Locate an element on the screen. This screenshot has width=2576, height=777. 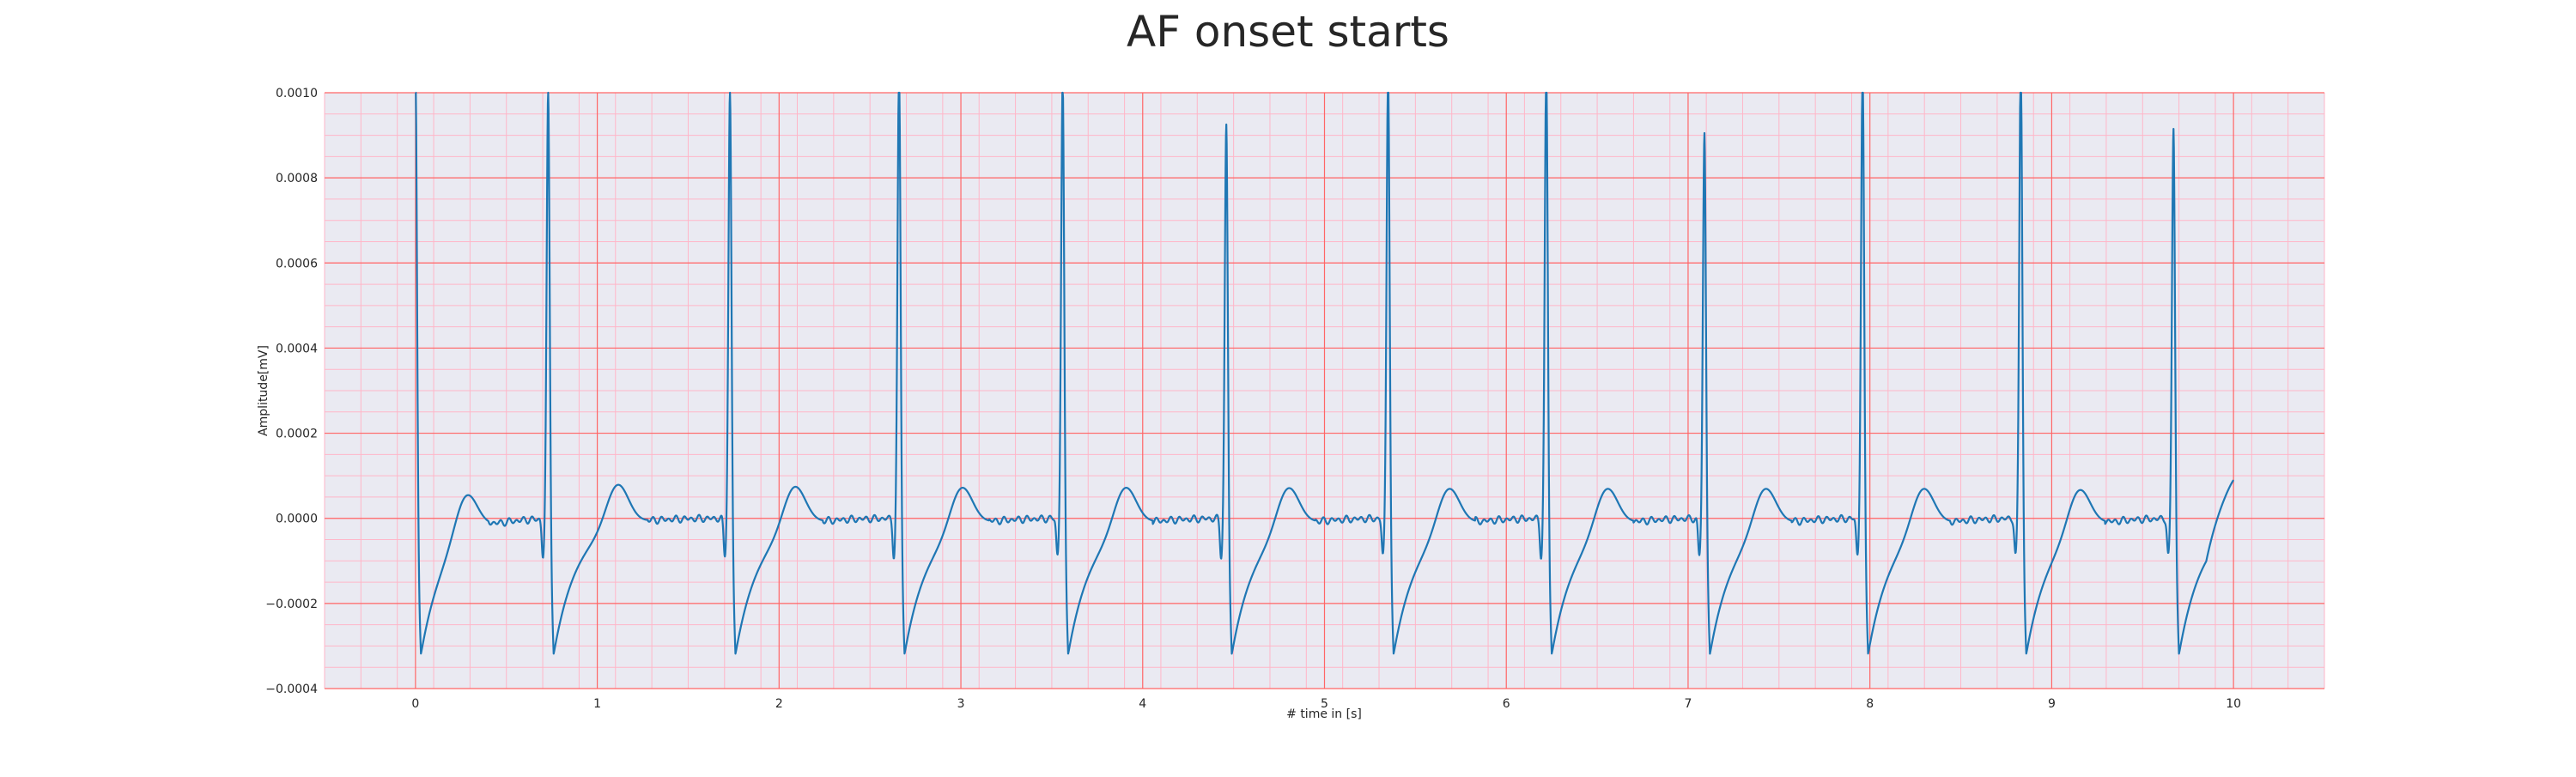
x-tick-label: 10 is located at coordinates (2233, 704).